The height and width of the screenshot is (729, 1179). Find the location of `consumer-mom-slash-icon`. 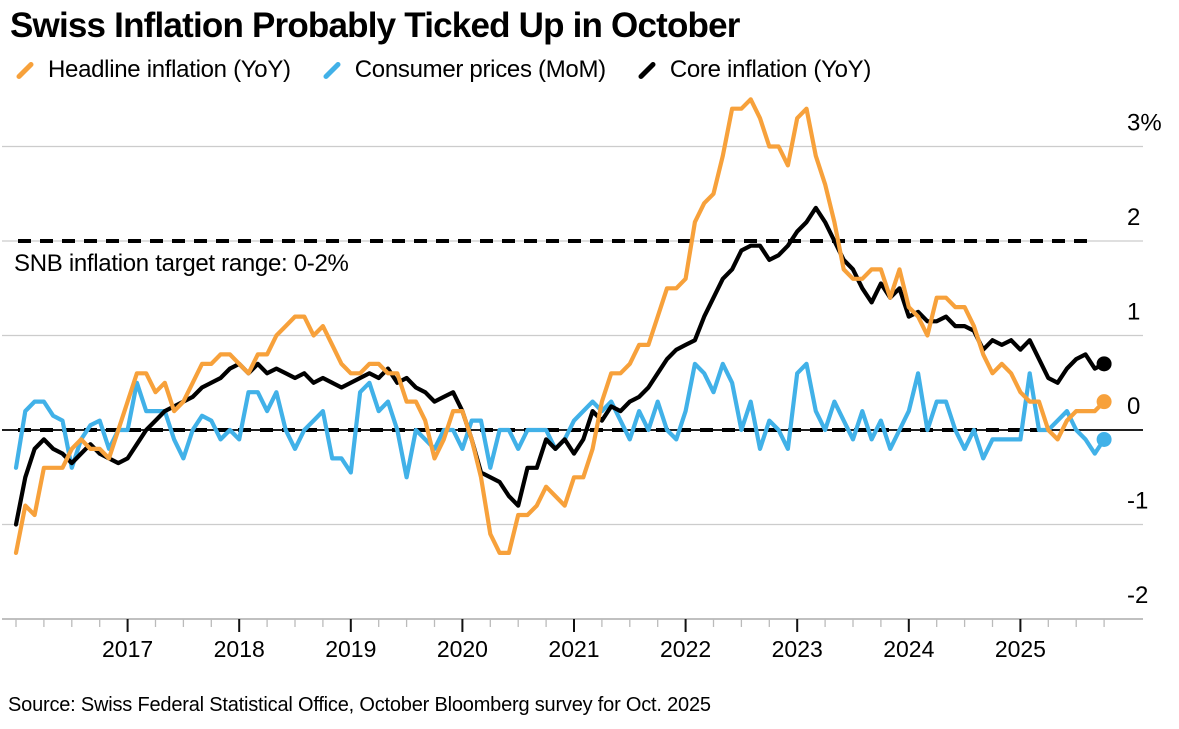

consumer-mom-slash-icon is located at coordinates (332, 70).